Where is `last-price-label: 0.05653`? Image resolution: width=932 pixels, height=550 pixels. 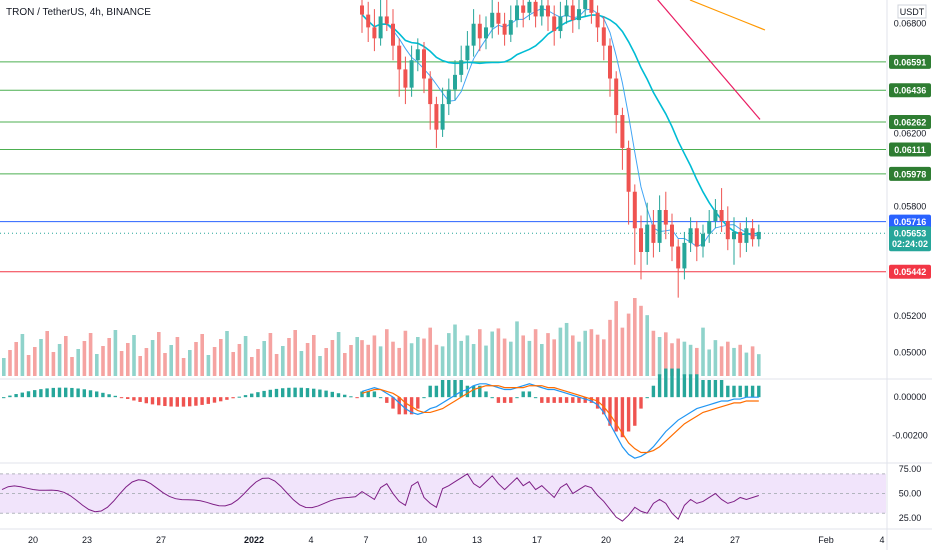 last-price-label: 0.05653 is located at coordinates (910, 234).